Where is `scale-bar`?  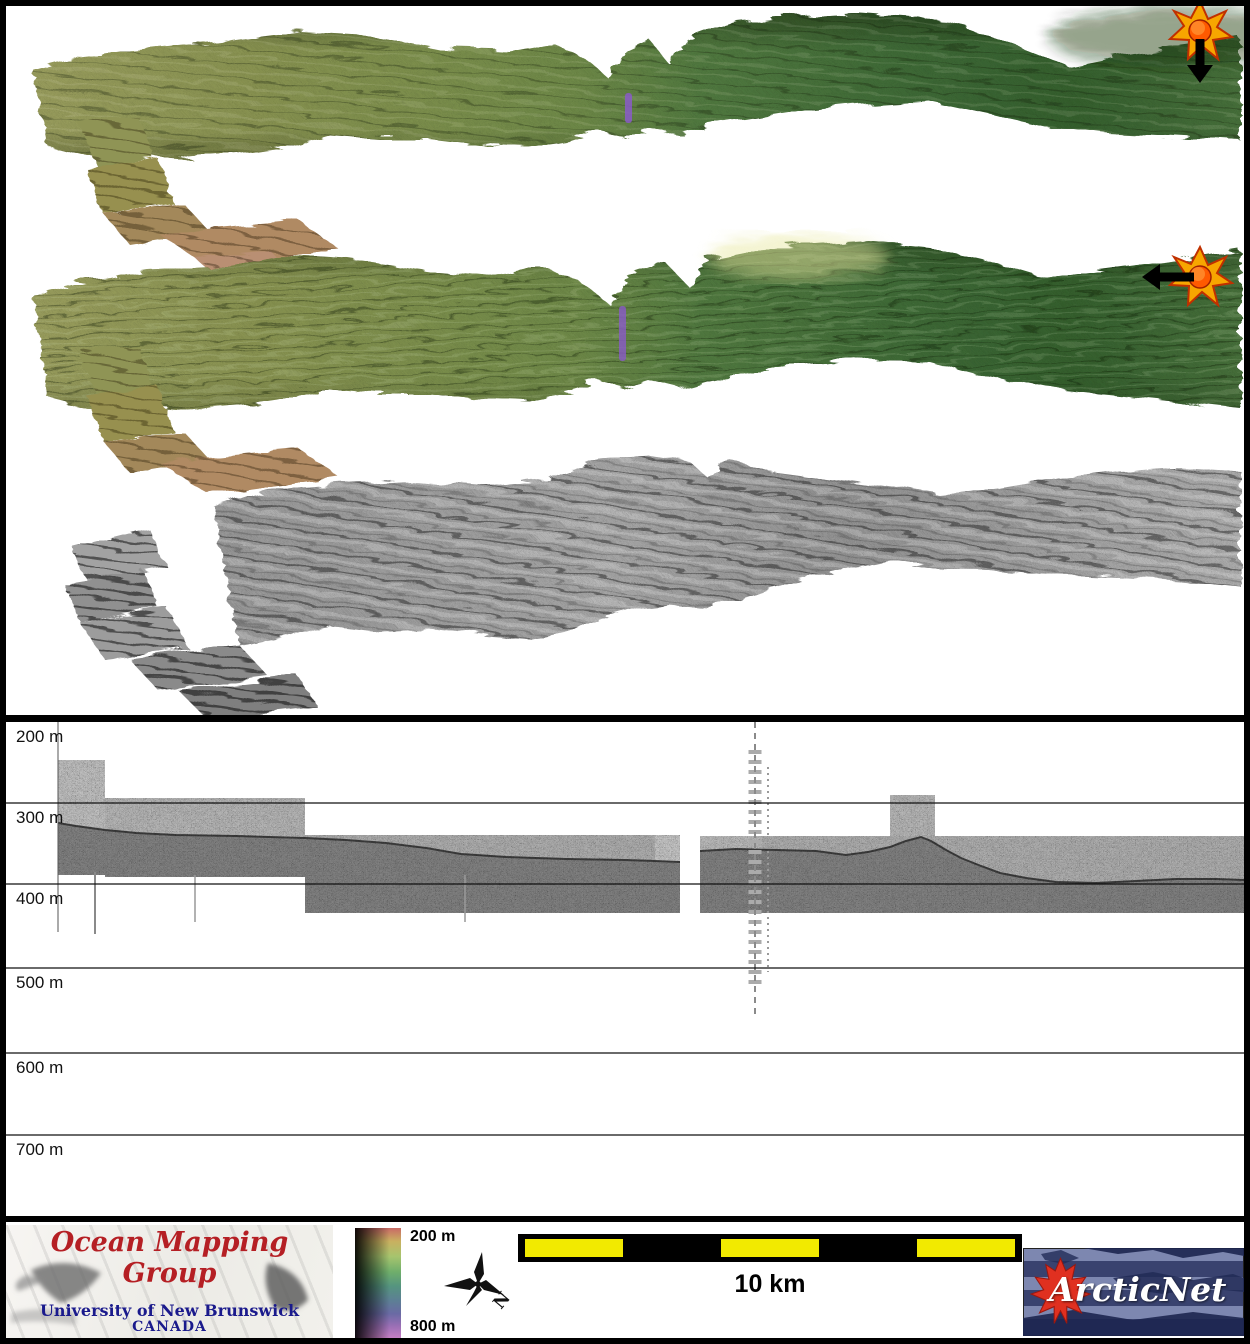 scale-bar is located at coordinates (770, 1248).